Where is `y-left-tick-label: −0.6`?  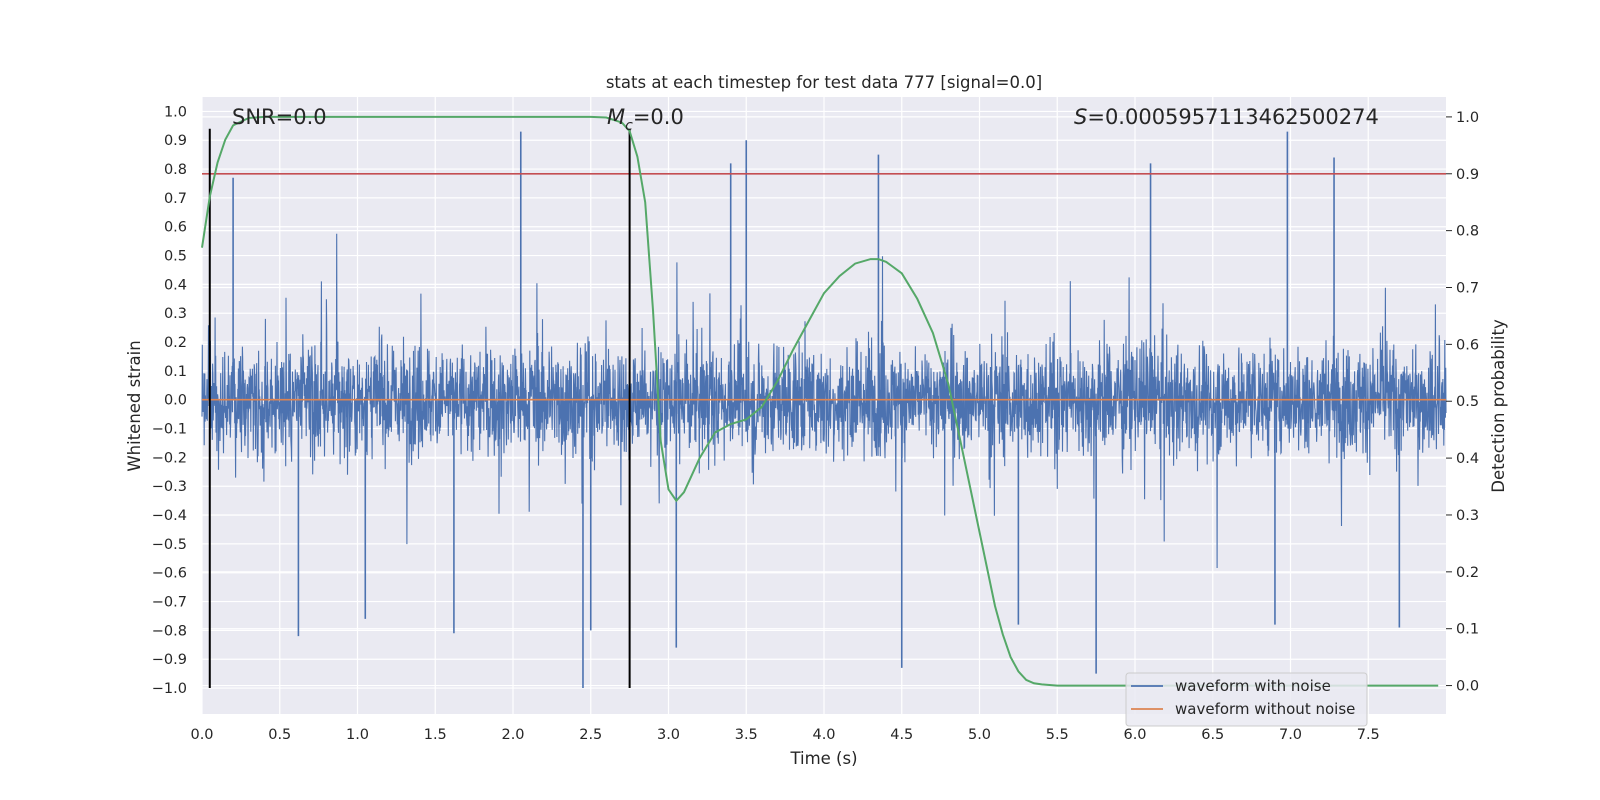 y-left-tick-label: −0.6 is located at coordinates (169, 574).